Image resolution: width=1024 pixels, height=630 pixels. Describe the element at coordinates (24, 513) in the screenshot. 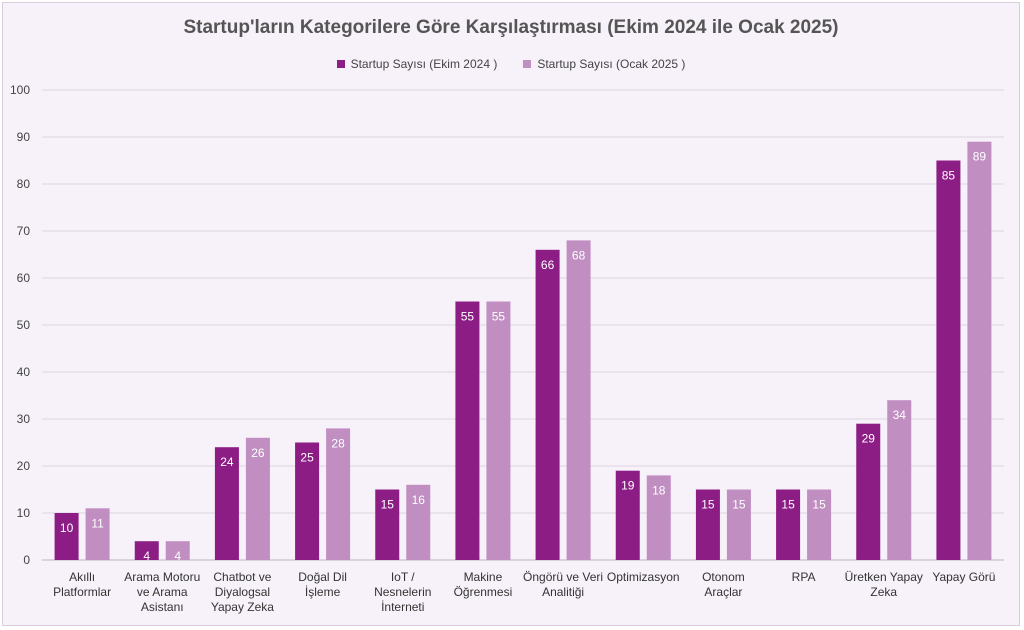

I see `y-tick-label: 10` at that location.